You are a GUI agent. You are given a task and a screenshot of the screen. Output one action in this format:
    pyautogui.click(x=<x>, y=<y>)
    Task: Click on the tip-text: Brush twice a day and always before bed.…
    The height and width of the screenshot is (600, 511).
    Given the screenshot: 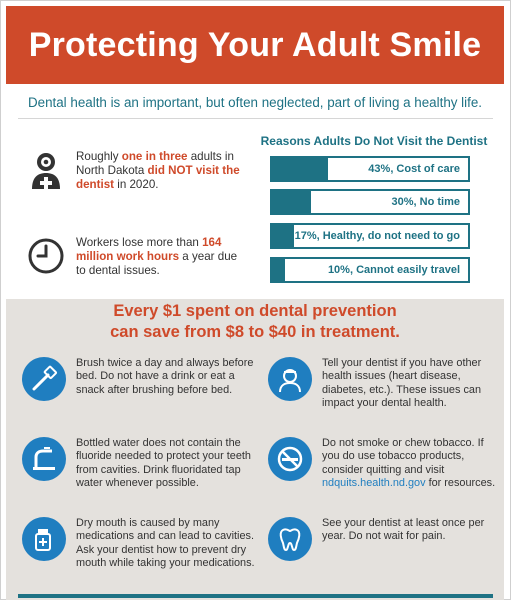 What is the action you would take?
    pyautogui.click(x=165, y=376)
    